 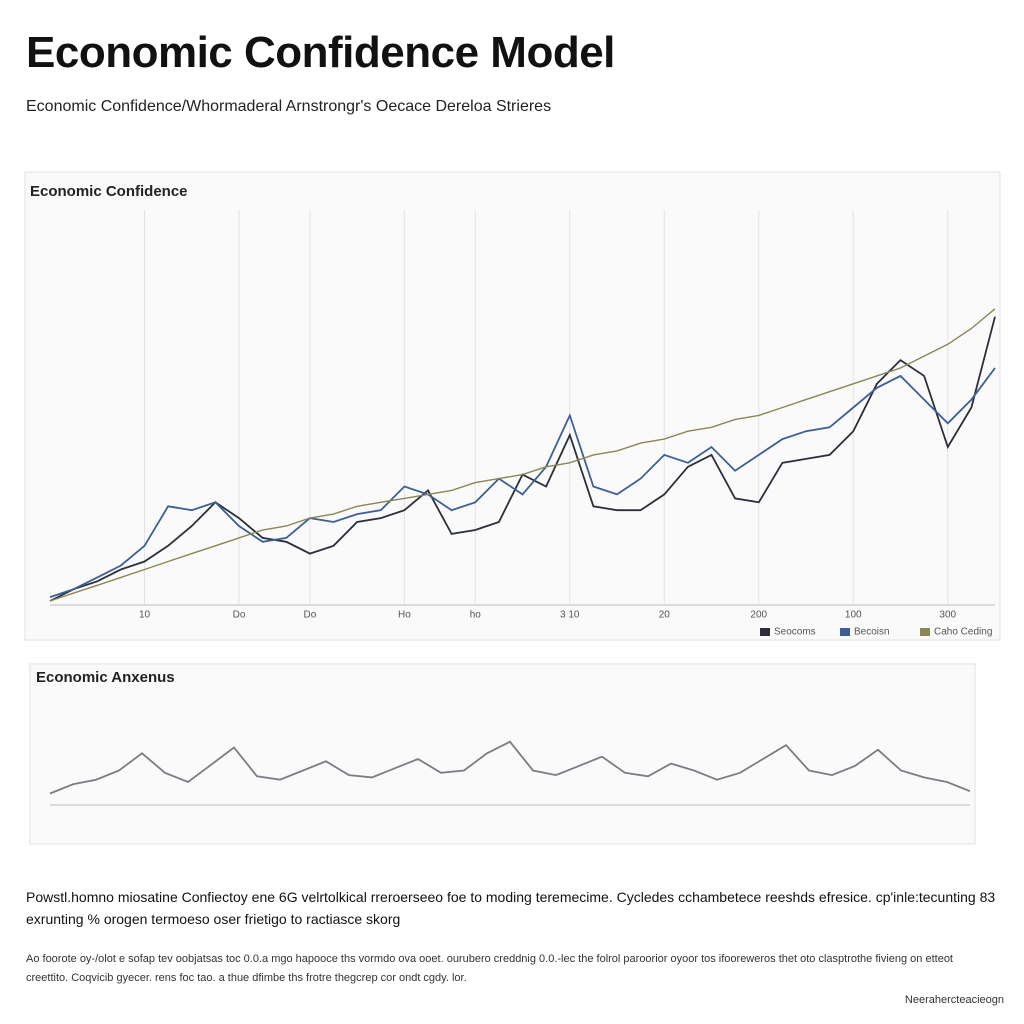 I want to click on legend-label: Caho Ceding, so click(x=963, y=632).